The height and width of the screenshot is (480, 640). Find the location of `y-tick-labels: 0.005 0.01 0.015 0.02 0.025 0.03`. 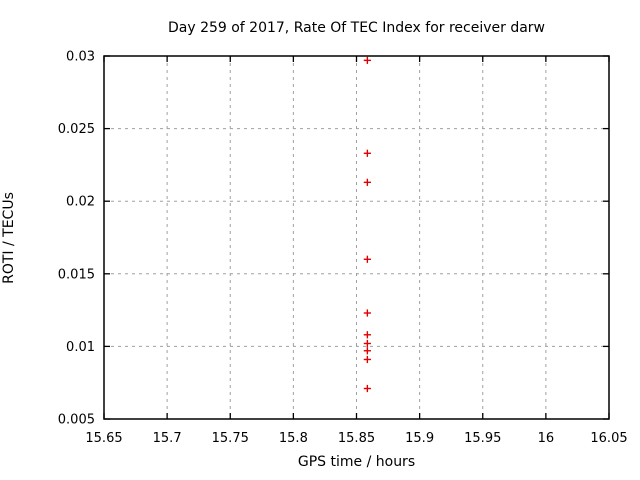

y-tick-labels: 0.005 0.01 0.015 0.02 0.025 0.03 is located at coordinates (76, 239).